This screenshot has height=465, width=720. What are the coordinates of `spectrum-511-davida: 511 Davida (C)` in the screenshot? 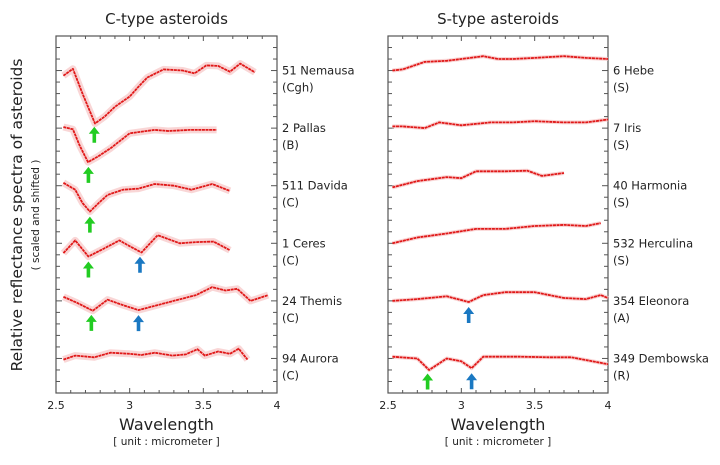 It's located at (204, 206).